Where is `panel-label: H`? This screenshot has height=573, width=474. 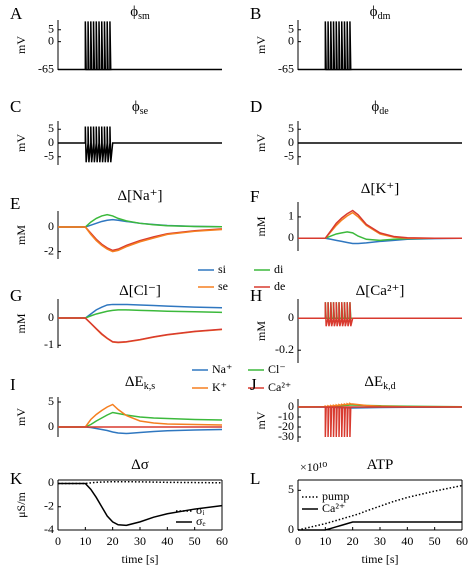 panel-label: H is located at coordinates (256, 295).